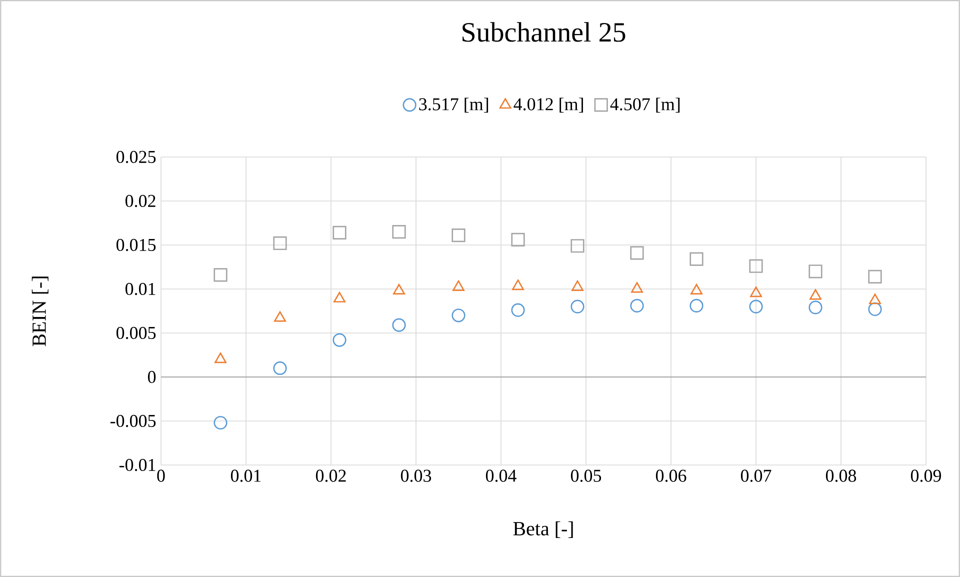 Image resolution: width=960 pixels, height=577 pixels. Describe the element at coordinates (756, 476) in the screenshot. I see `x-tick-label: 0.07` at that location.